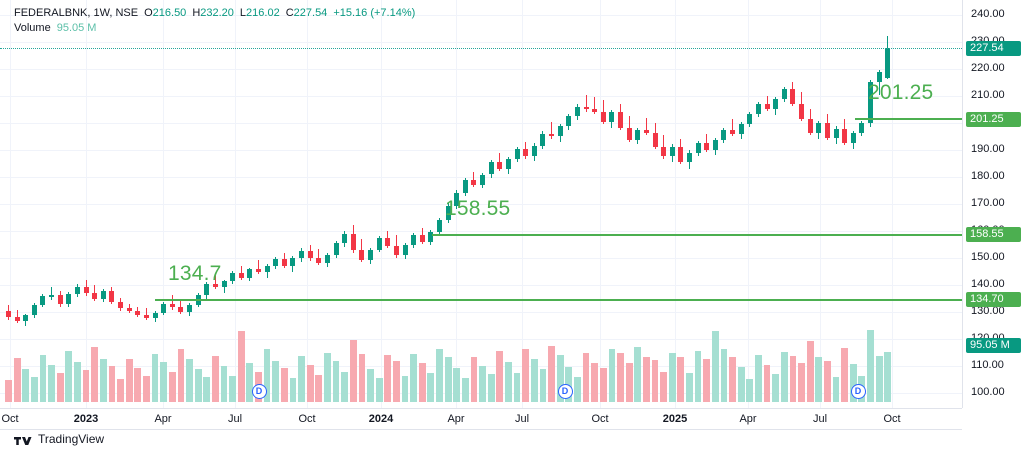  What do you see at coordinates (217, 13) in the screenshot?
I see `high-value: 232.20` at bounding box center [217, 13].